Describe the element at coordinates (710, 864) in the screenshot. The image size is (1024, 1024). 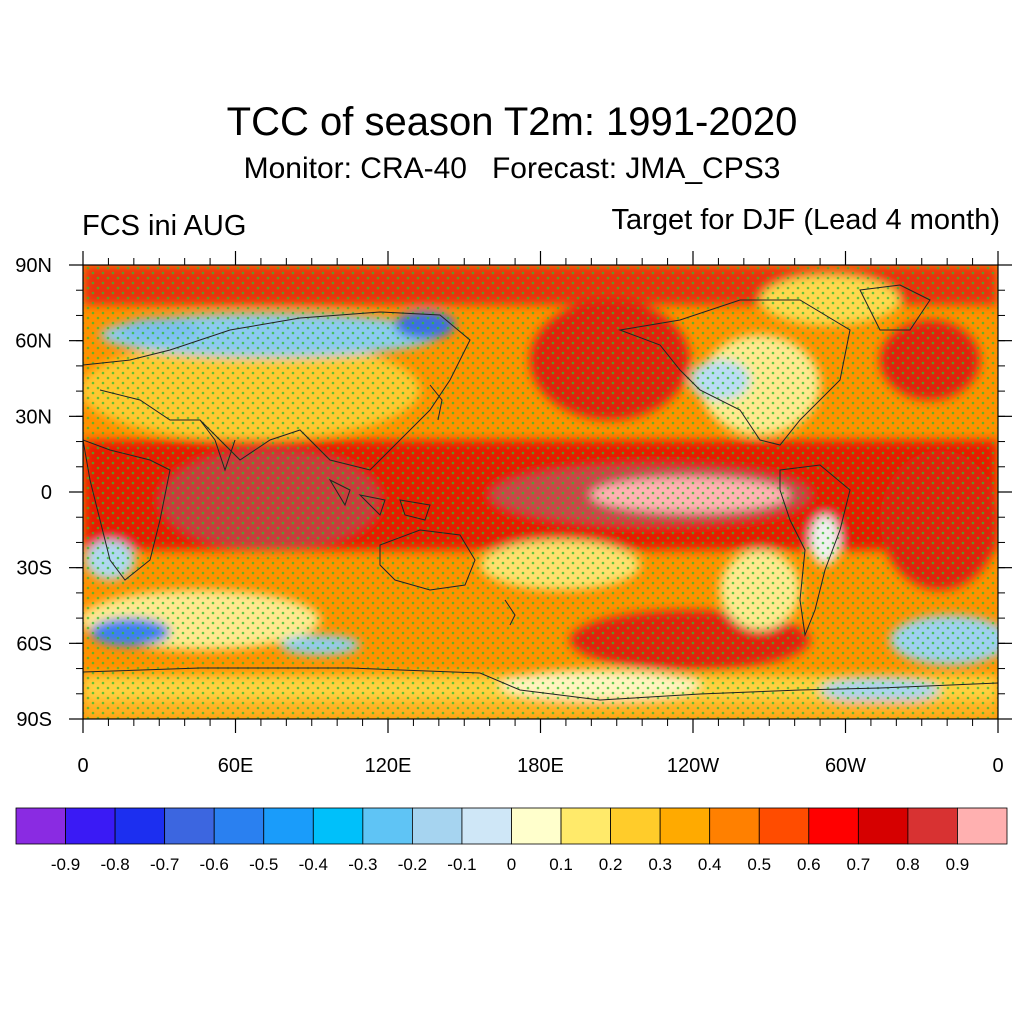
I see `colorbar-label: 0.4` at that location.